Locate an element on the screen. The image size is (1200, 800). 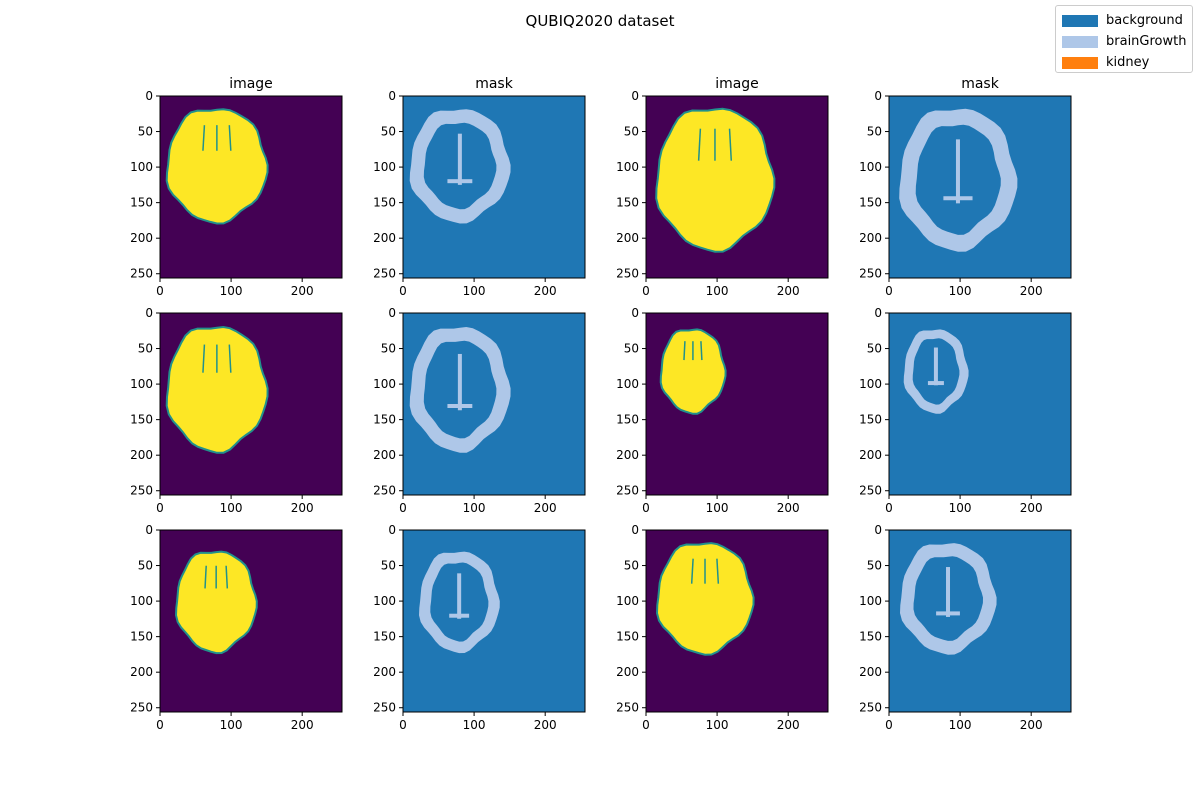
legend-label: kidney is located at coordinates (1128, 62).